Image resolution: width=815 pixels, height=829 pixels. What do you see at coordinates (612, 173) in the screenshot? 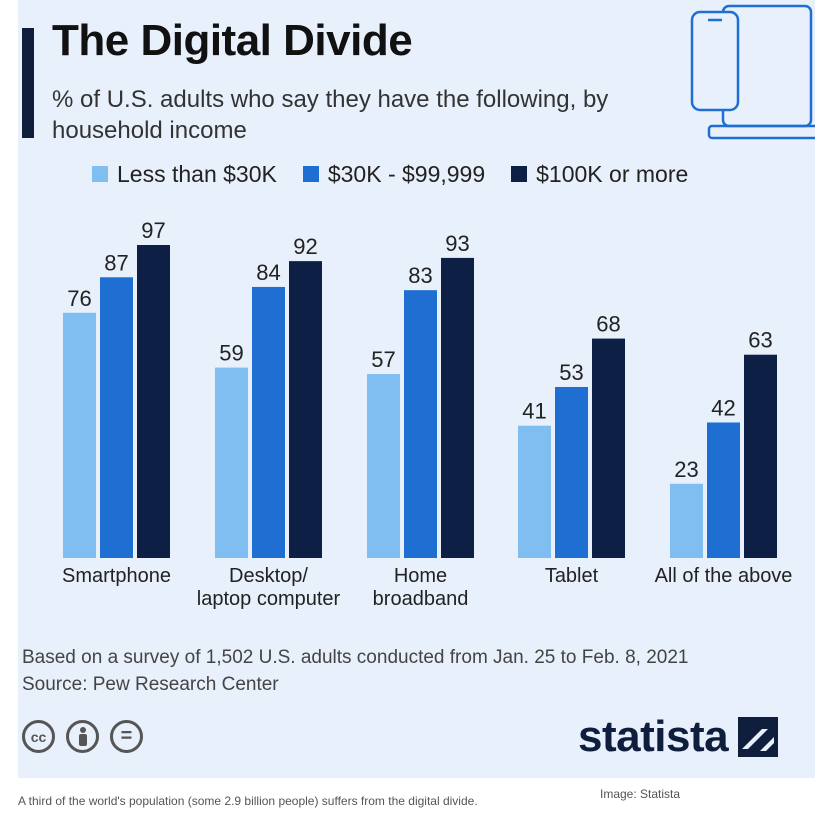
I see `legend-label: $100K or more` at bounding box center [612, 173].